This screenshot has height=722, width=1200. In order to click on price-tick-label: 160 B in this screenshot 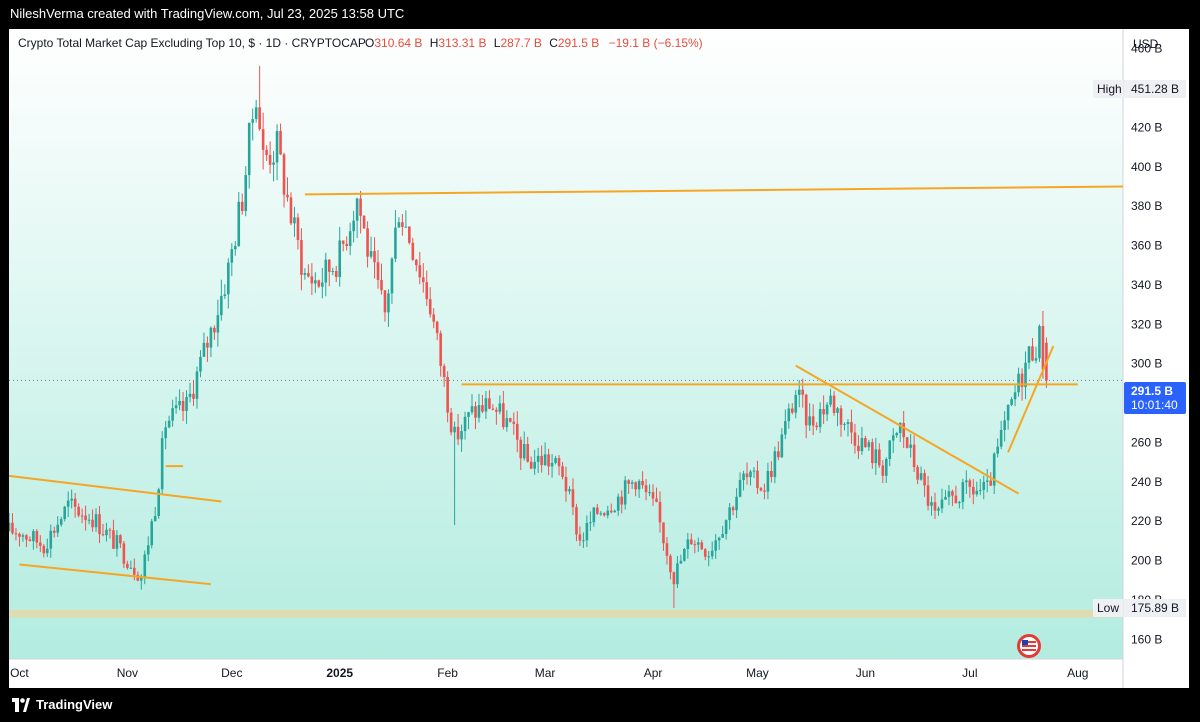, I will do `click(1146, 639)`.